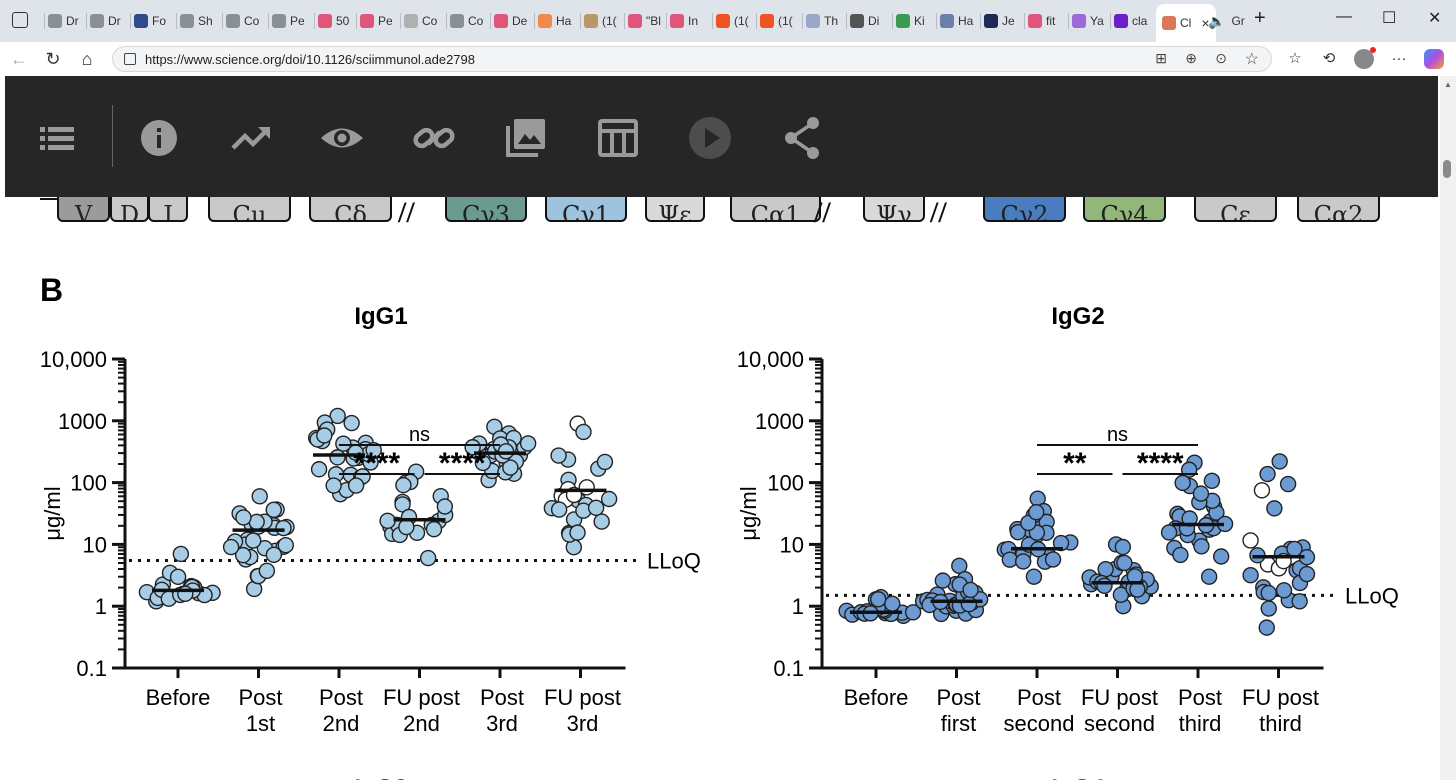 The image size is (1456, 780). I want to click on tab-item: cla, so click(1130, 21).